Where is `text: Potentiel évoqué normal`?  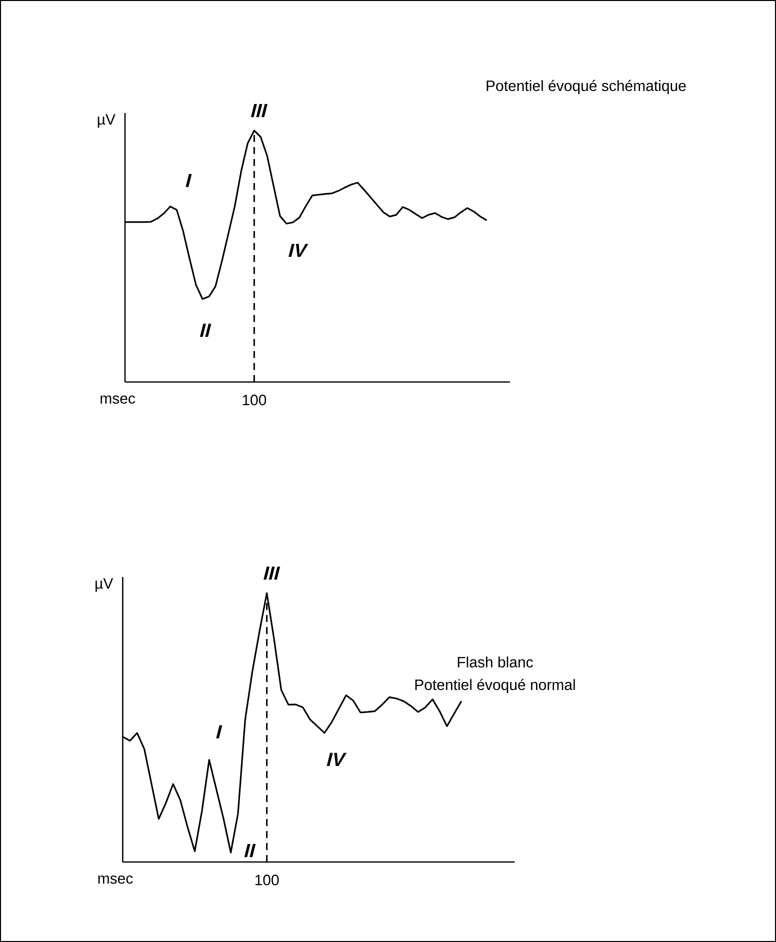
text: Potentiel évoqué normal is located at coordinates (495, 686).